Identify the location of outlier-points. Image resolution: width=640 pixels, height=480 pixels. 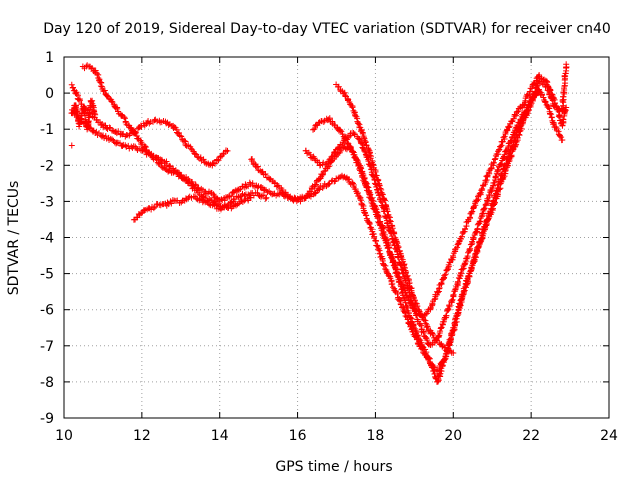
(71, 145).